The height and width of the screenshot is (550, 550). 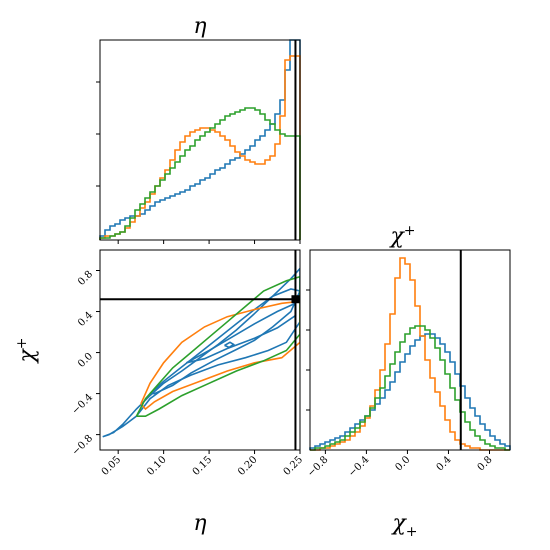 What do you see at coordinates (294, 466) in the screenshot?
I see `eta-xtick-label-4: 0.25` at bounding box center [294, 466].